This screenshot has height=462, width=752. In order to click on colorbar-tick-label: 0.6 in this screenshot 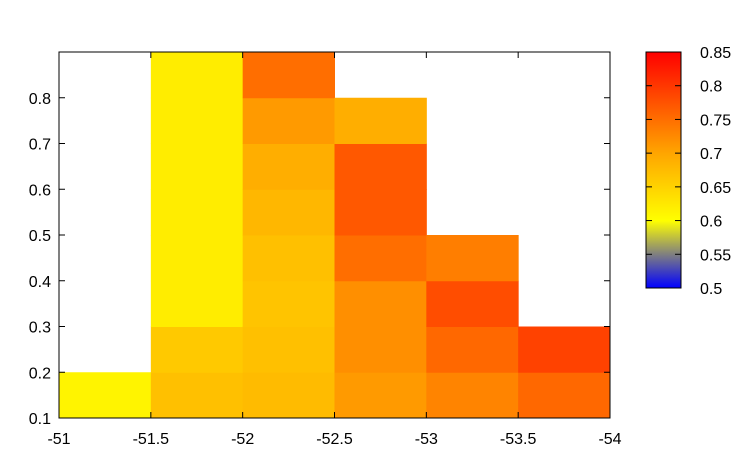, I will do `click(711, 222)`.